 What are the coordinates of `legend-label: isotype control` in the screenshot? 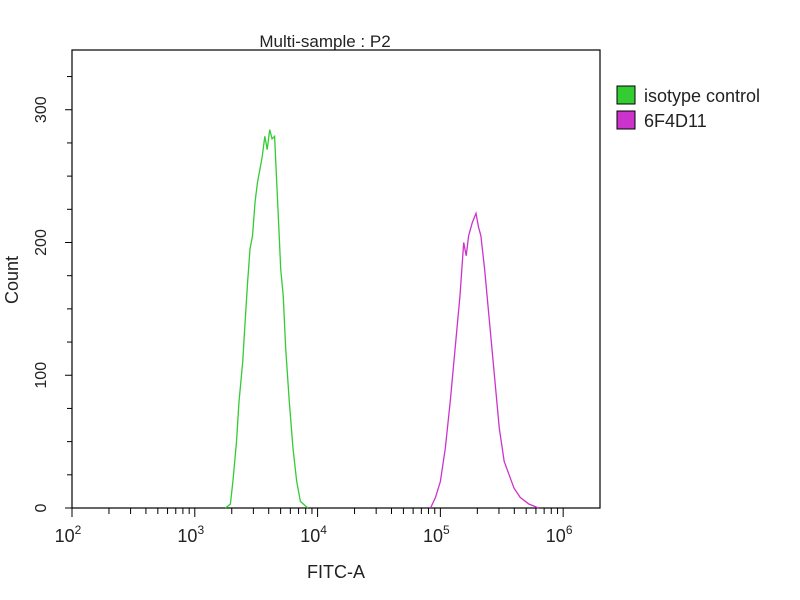 It's located at (702, 96).